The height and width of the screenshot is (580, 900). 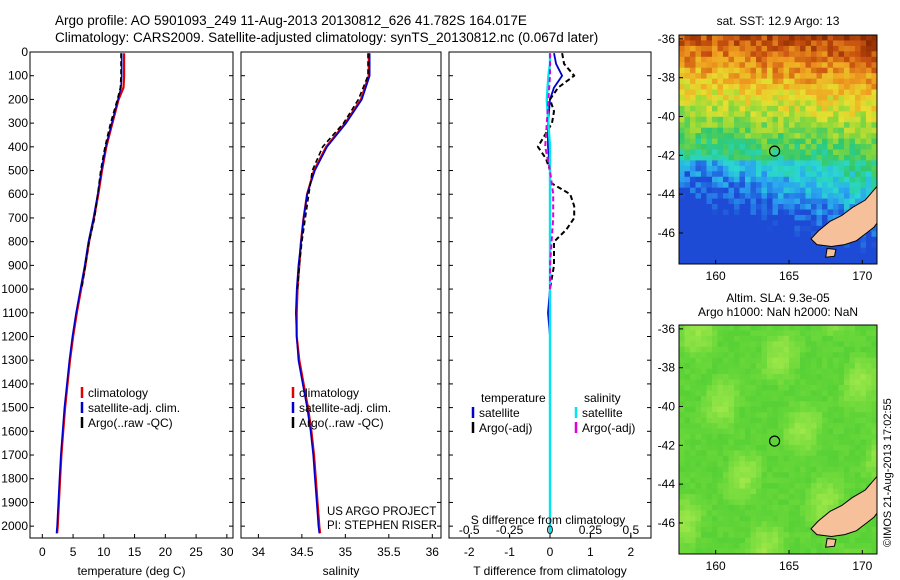 I want to click on depth-tick-label: 400, so click(x=18, y=147).